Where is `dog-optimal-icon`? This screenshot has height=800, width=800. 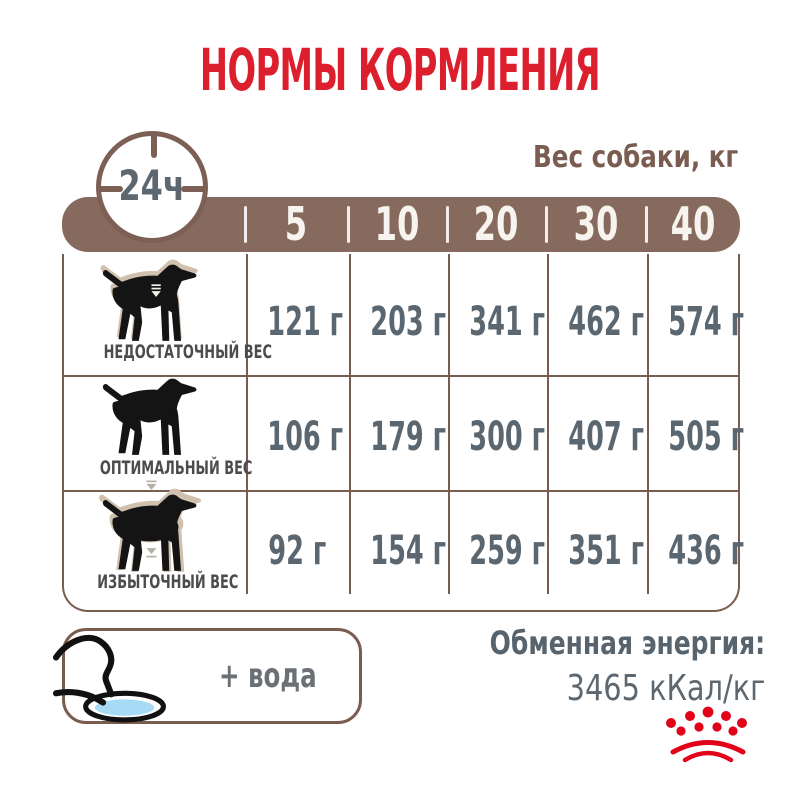 dog-optimal-icon is located at coordinates (149, 416).